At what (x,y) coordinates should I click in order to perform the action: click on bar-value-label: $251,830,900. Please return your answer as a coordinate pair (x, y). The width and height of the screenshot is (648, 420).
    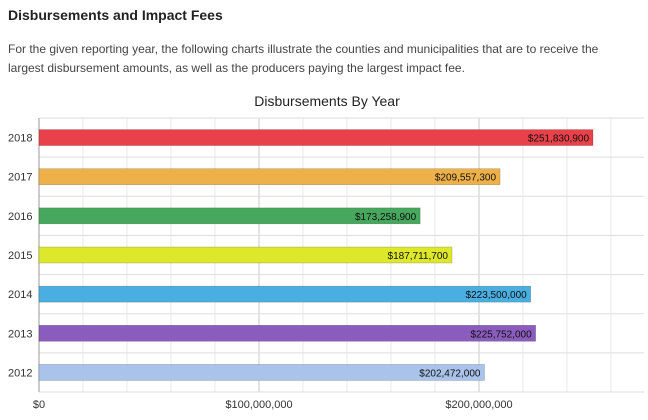
    Looking at the image, I should click on (559, 139).